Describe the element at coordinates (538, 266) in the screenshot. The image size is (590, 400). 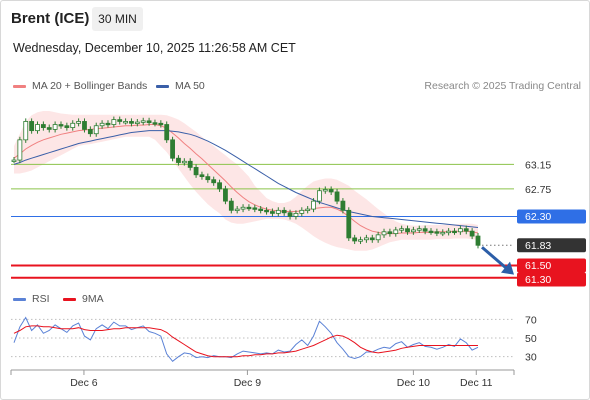
I see `level-61-50-label: 61.50` at that location.